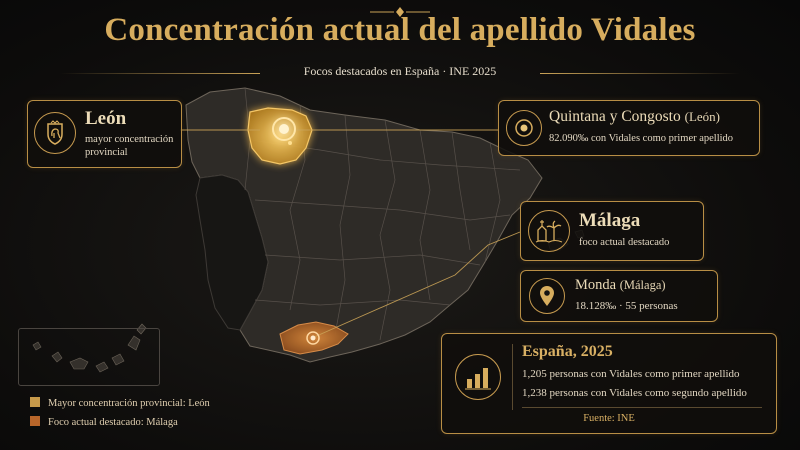  I want to click on source-label: Fuente: INE, so click(609, 418).